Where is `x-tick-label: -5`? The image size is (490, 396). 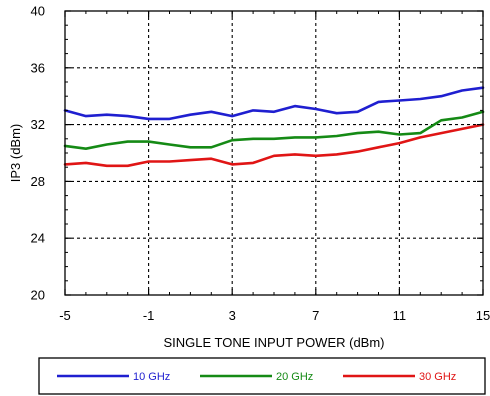 x-tick-label: -5 is located at coordinates (65, 315).